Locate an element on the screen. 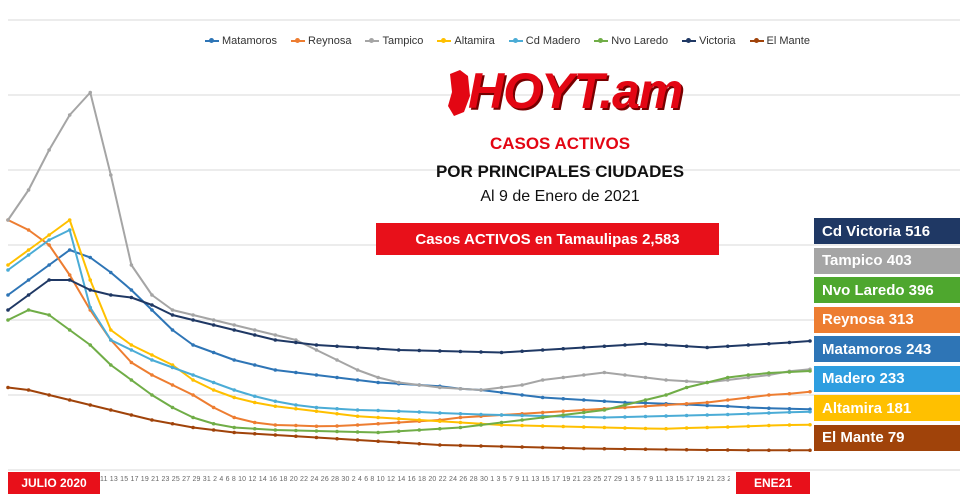  legend-item: Matamoros is located at coordinates (241, 41).